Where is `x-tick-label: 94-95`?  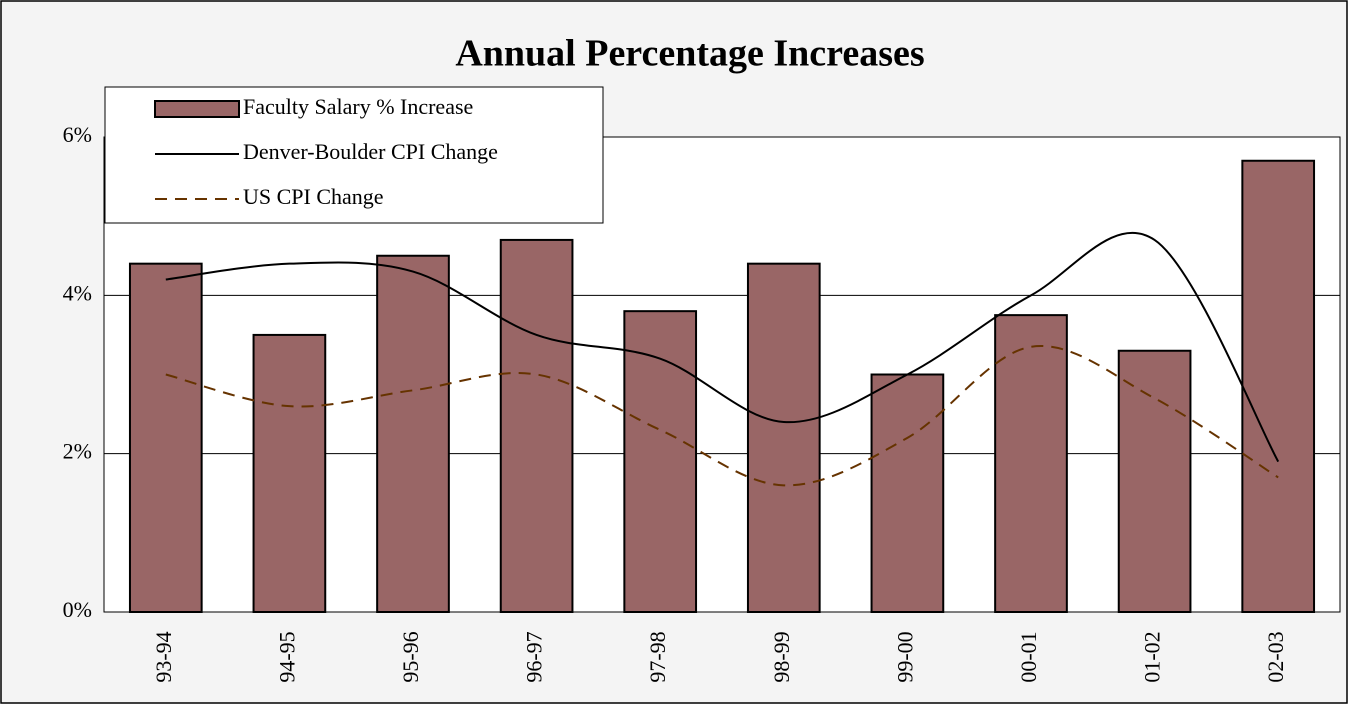 x-tick-label: 94-95 is located at coordinates (286, 656).